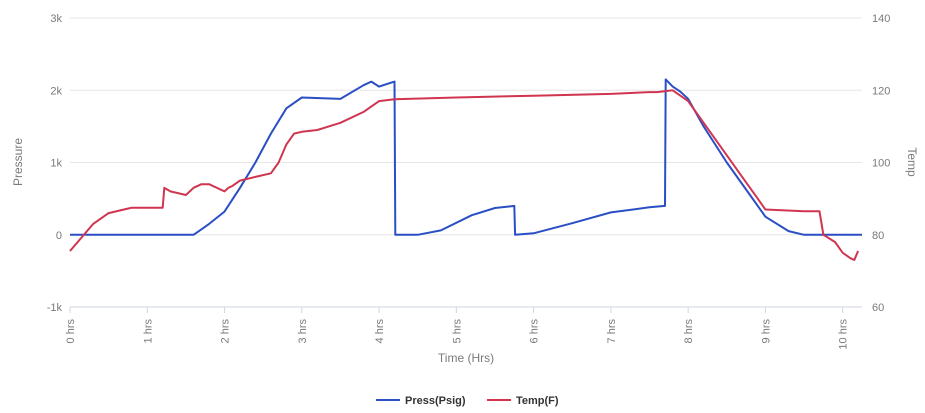 The height and width of the screenshot is (413, 925). What do you see at coordinates (56, 19) in the screenshot?
I see `y-left-tick-label: 3k` at bounding box center [56, 19].